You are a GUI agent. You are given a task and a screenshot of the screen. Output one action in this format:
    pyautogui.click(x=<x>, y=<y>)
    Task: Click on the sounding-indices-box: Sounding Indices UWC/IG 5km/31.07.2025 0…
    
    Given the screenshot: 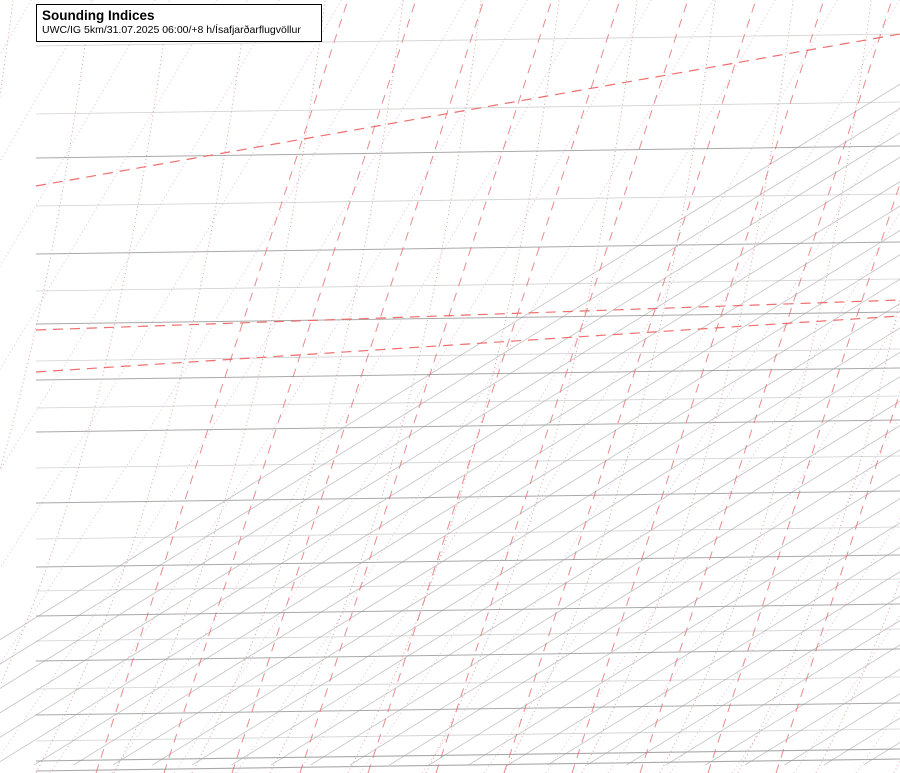 What is the action you would take?
    pyautogui.click(x=179, y=23)
    